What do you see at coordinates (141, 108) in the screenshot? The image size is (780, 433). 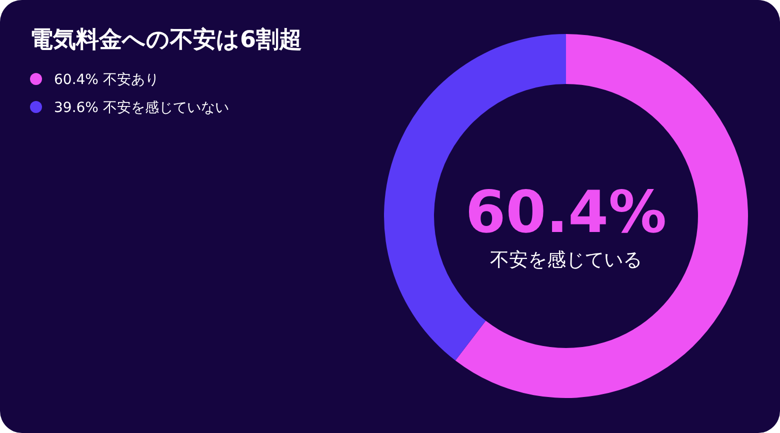 I see `legend-label: 39.6% 不安を感じていない` at bounding box center [141, 108].